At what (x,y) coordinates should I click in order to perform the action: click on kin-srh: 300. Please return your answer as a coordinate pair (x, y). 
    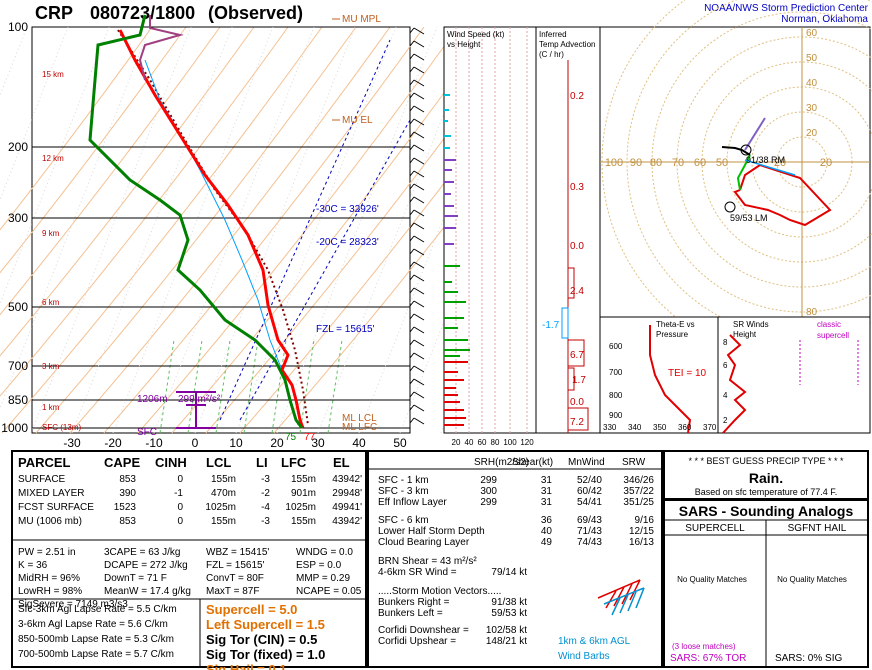
    Looking at the image, I should click on (488, 491).